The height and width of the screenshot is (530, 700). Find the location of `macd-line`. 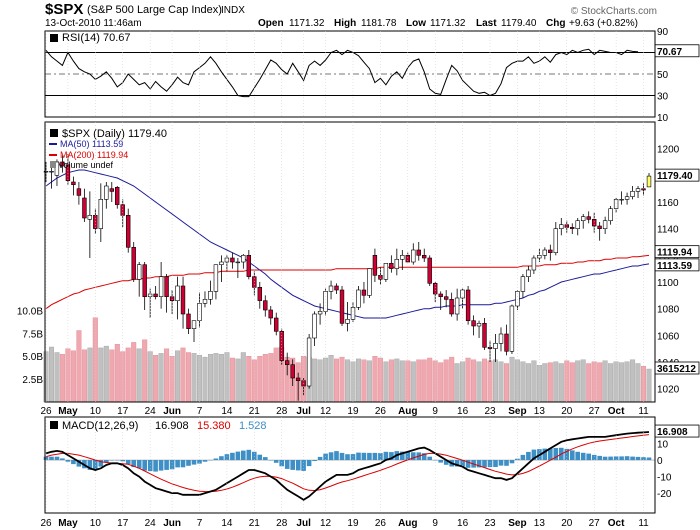

macd-line is located at coordinates (347, 466).